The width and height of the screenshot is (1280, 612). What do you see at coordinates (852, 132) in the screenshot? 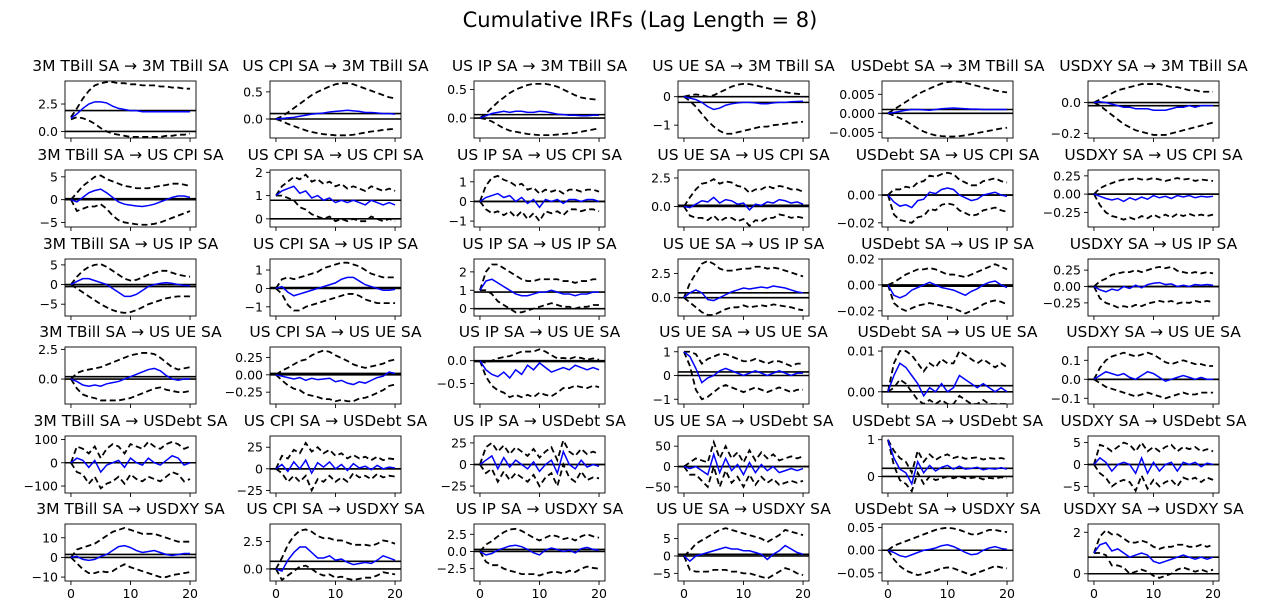
I see `y-tick-label: −0.005` at bounding box center [852, 132].